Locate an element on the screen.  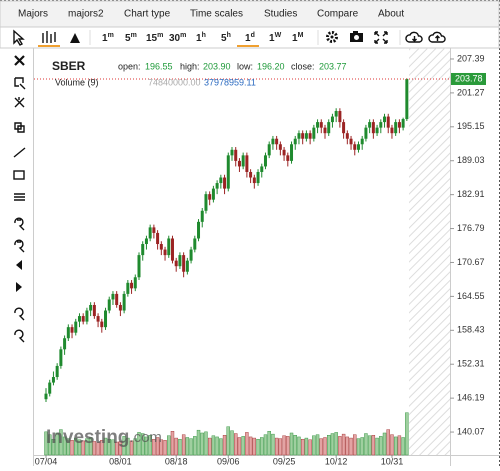
candles-icon is located at coordinates (49, 39).